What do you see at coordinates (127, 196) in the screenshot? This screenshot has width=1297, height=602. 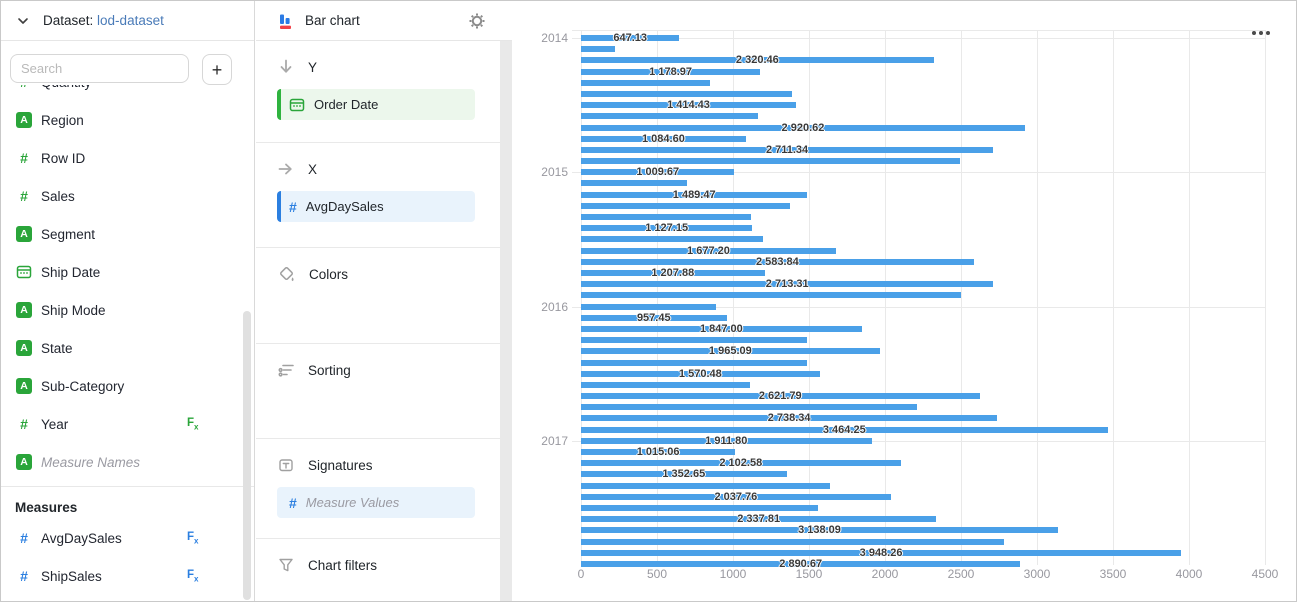 I see `field-row-sales: # Sales` at bounding box center [127, 196].